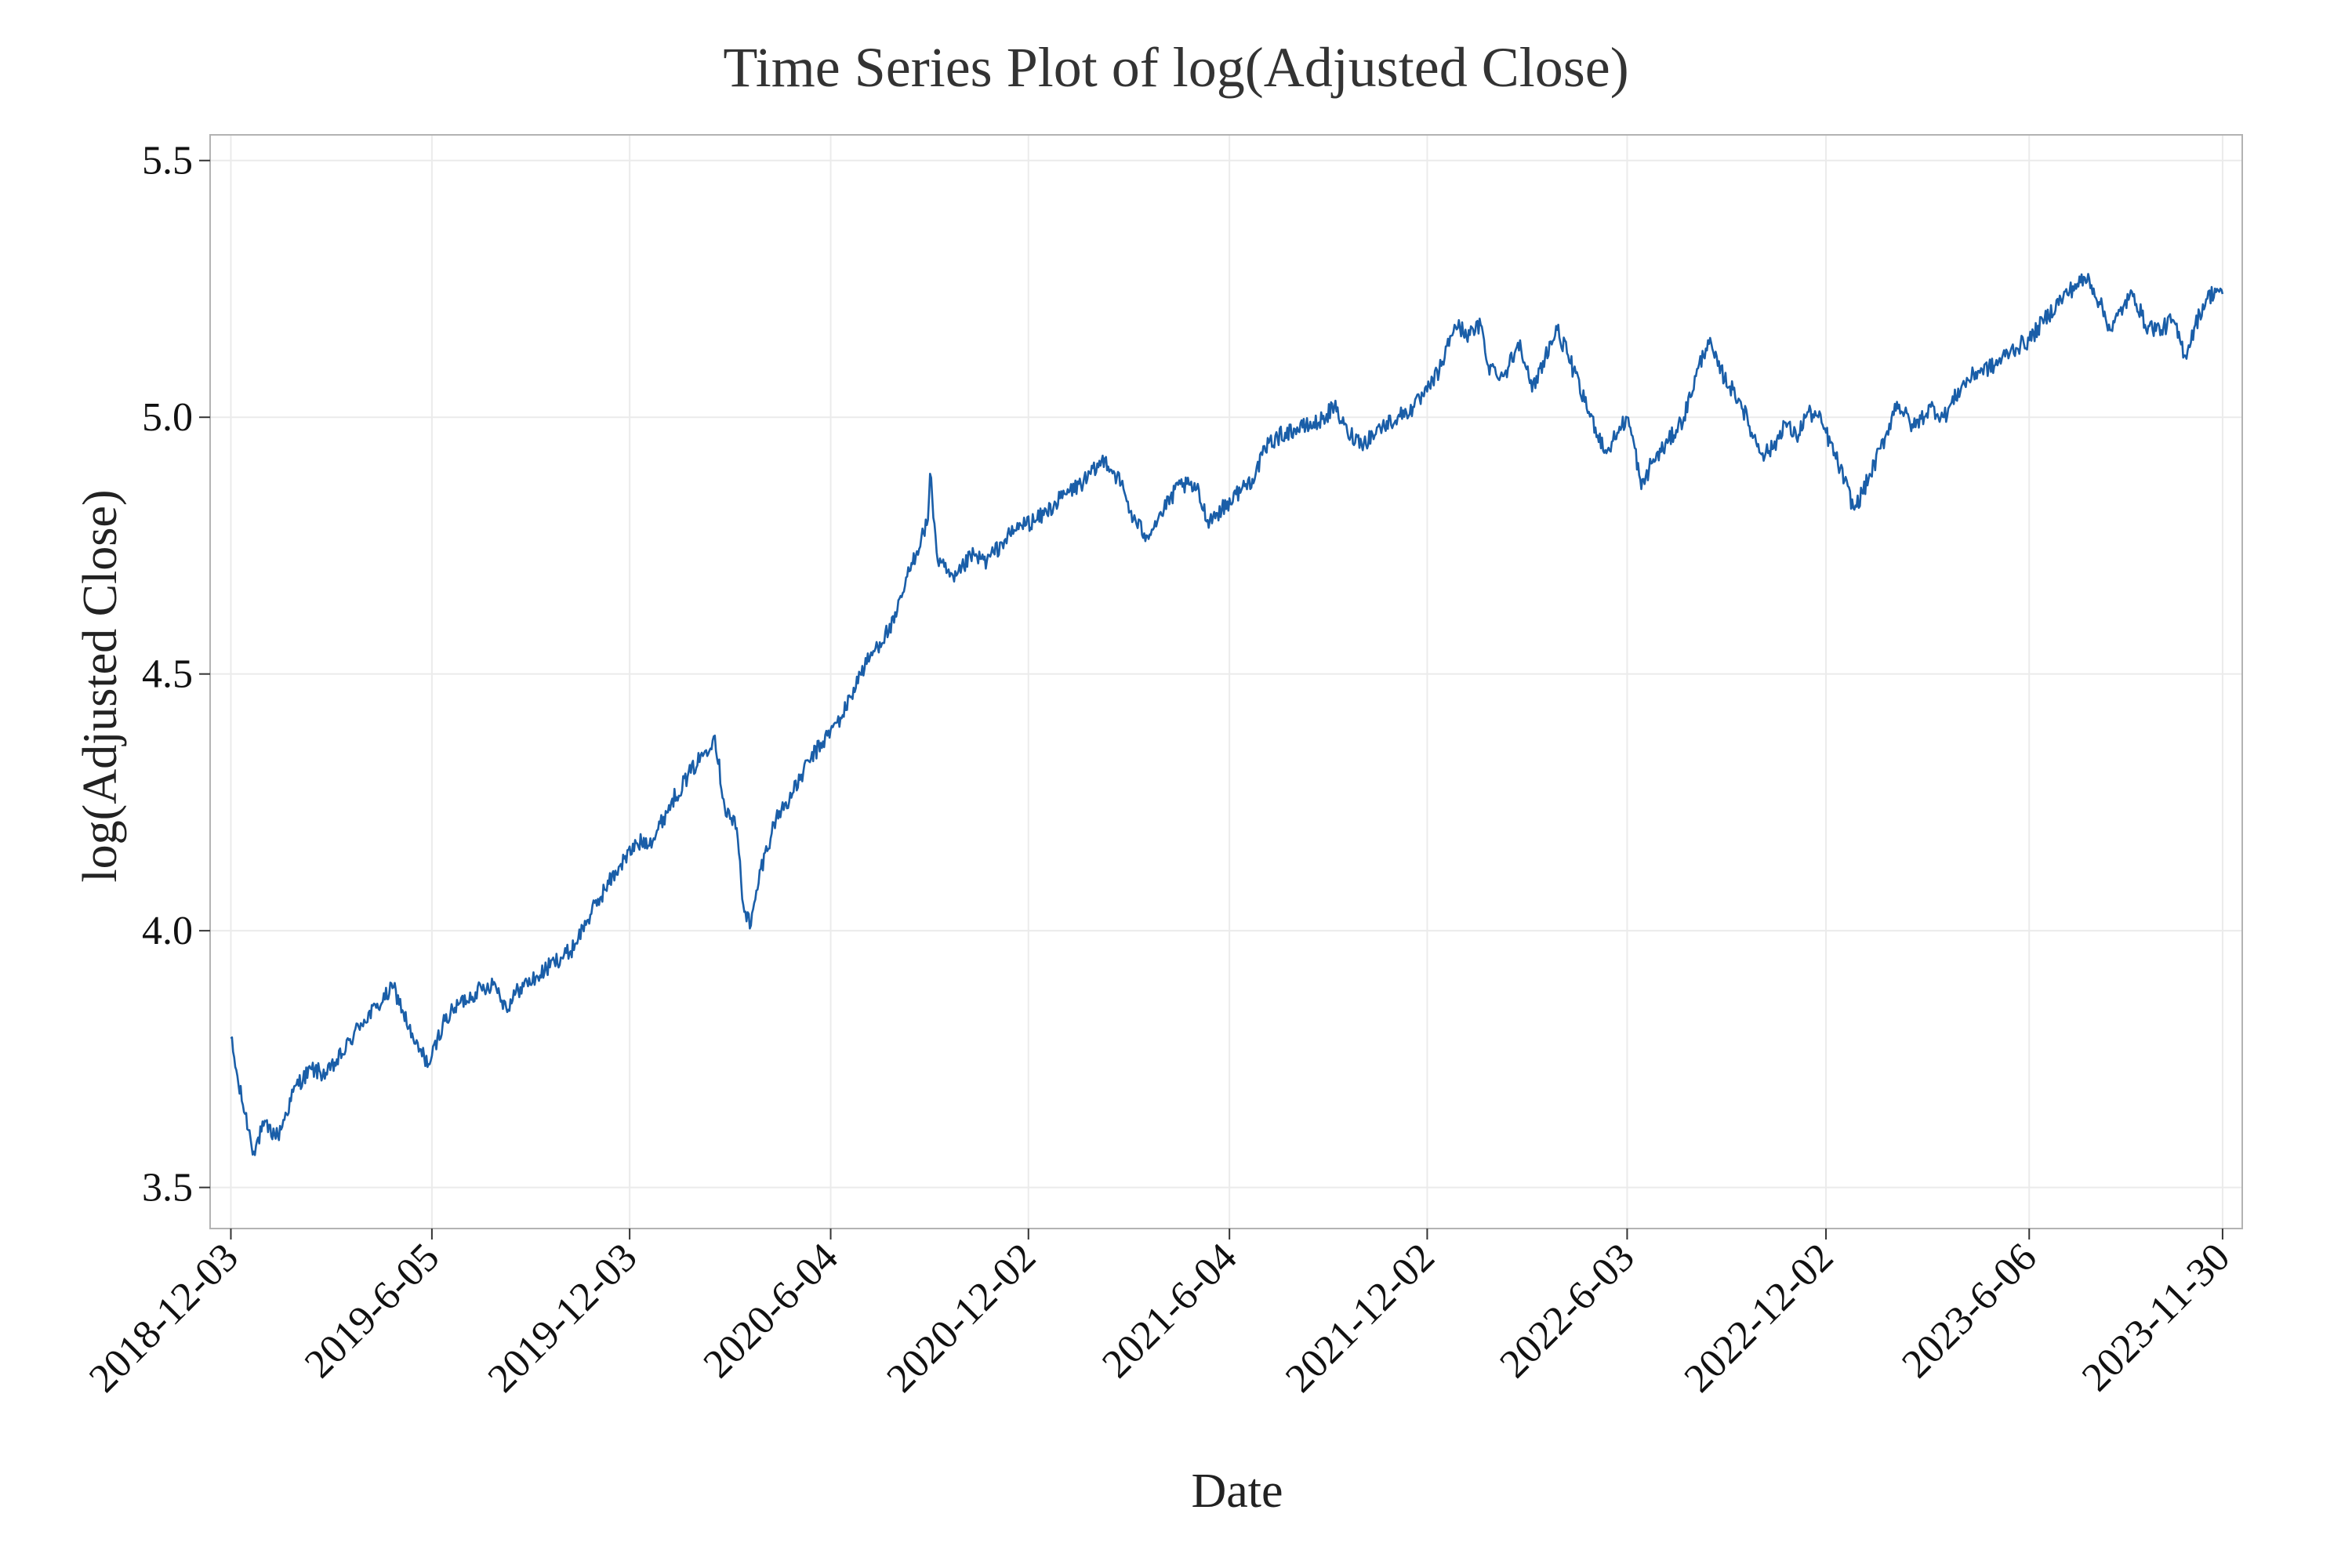 The height and width of the screenshot is (1568, 2352). I want to click on y-tick-label: 5.5, so click(167, 161).